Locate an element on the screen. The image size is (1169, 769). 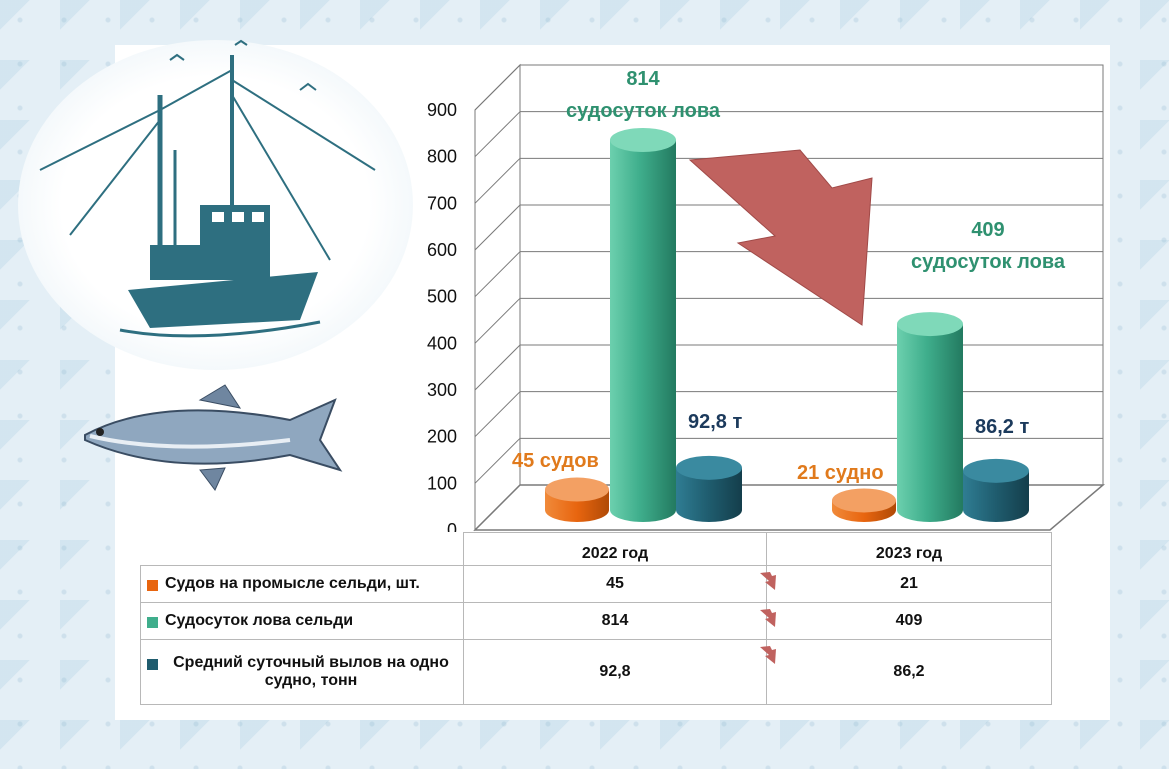
bar-ships-2022 is located at coordinates (577, 499).